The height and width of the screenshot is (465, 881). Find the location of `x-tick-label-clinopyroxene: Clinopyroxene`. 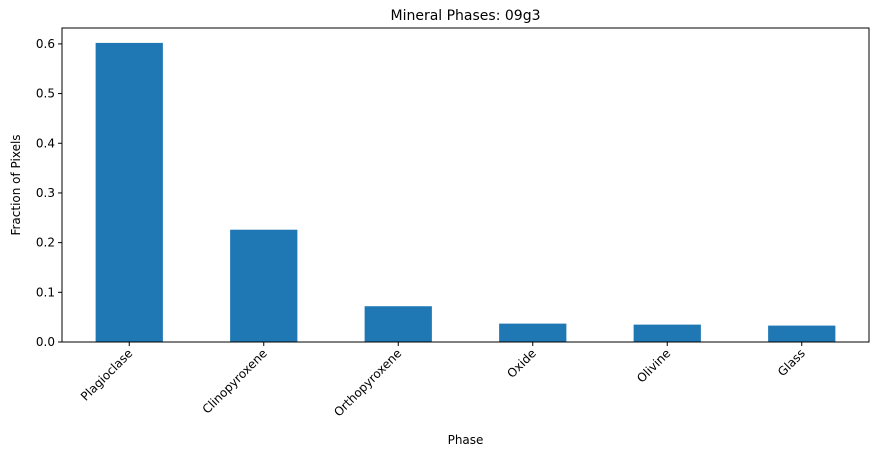

x-tick-label-clinopyroxene: Clinopyroxene is located at coordinates (235, 381).